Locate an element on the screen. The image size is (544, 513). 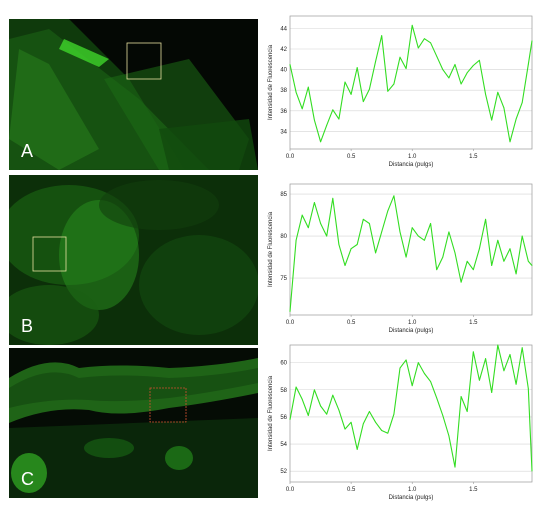
y-tick-label: 44 is located at coordinates (283, 29).